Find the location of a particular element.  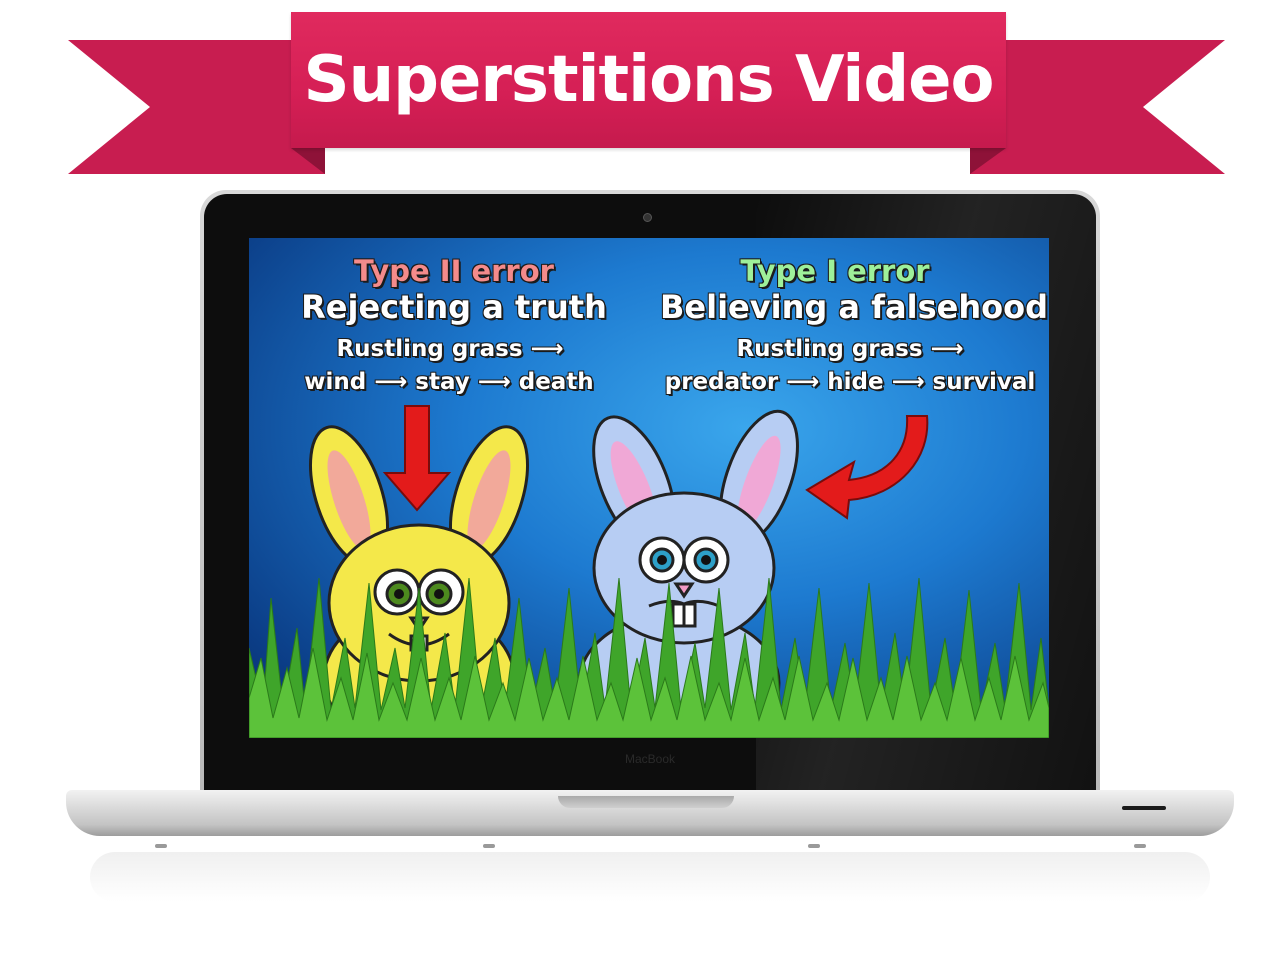

laptop-opening-notch is located at coordinates (646, 802).